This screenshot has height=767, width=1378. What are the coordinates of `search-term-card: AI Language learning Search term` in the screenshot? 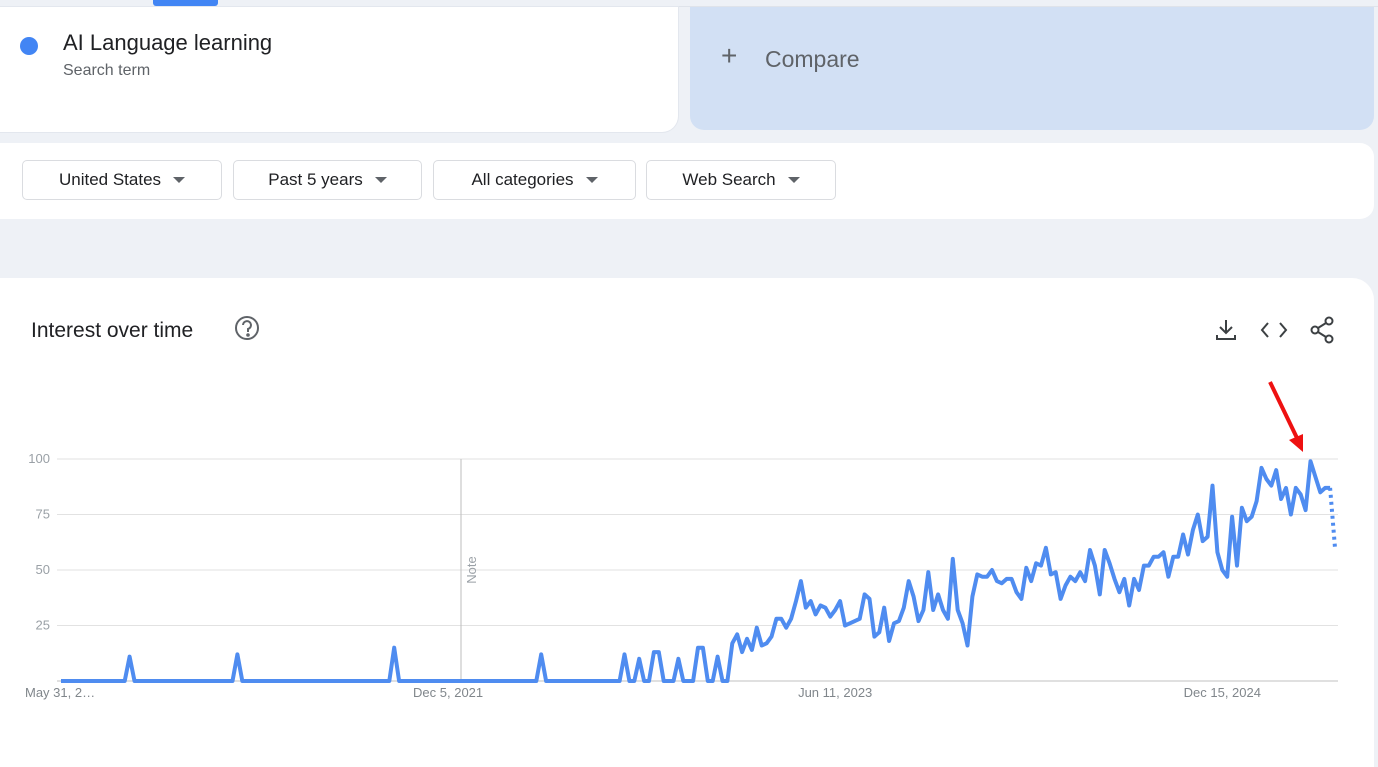 It's located at (339, 69).